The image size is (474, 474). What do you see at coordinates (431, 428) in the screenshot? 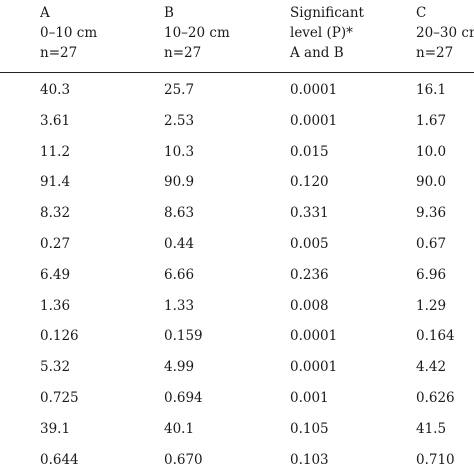
I see `cell-c: 41.5` at bounding box center [431, 428].